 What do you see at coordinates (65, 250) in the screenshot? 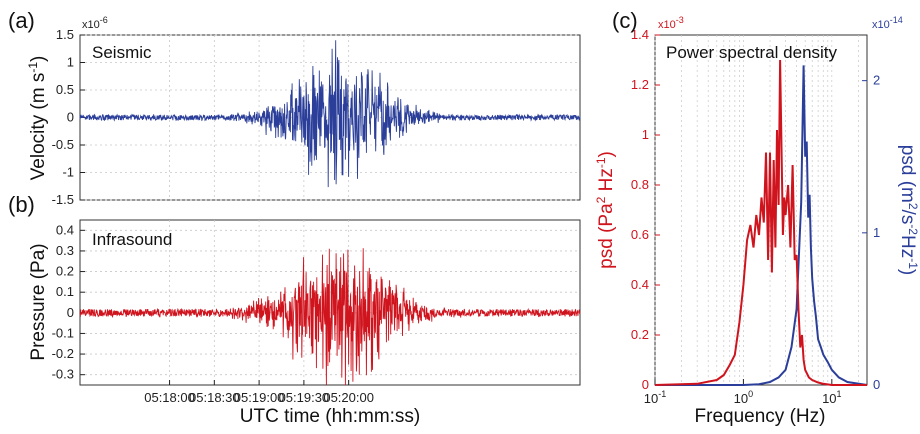
I see `infrasound-y-tick-label: 0.3` at bounding box center [65, 250].